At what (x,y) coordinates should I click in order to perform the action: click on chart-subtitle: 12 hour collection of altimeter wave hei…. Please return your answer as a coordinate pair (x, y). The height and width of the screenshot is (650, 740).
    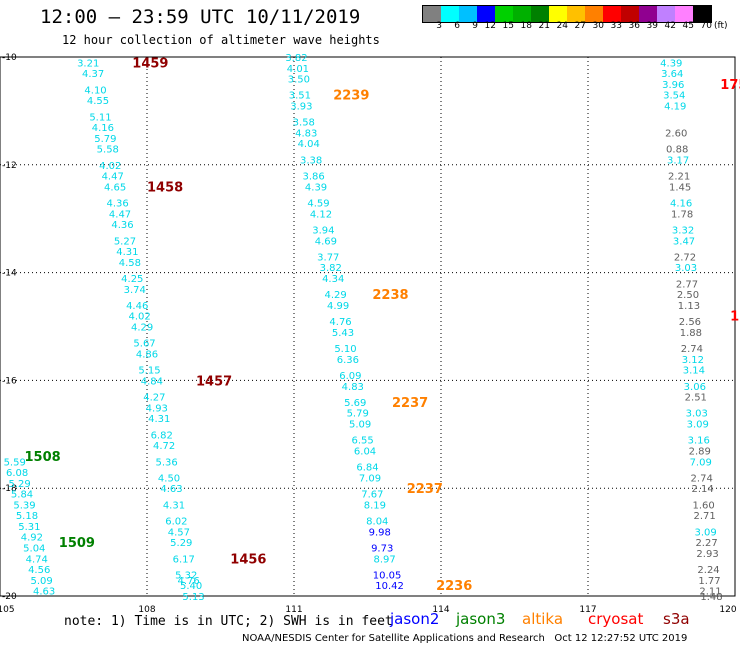
    Looking at the image, I should click on (221, 40).